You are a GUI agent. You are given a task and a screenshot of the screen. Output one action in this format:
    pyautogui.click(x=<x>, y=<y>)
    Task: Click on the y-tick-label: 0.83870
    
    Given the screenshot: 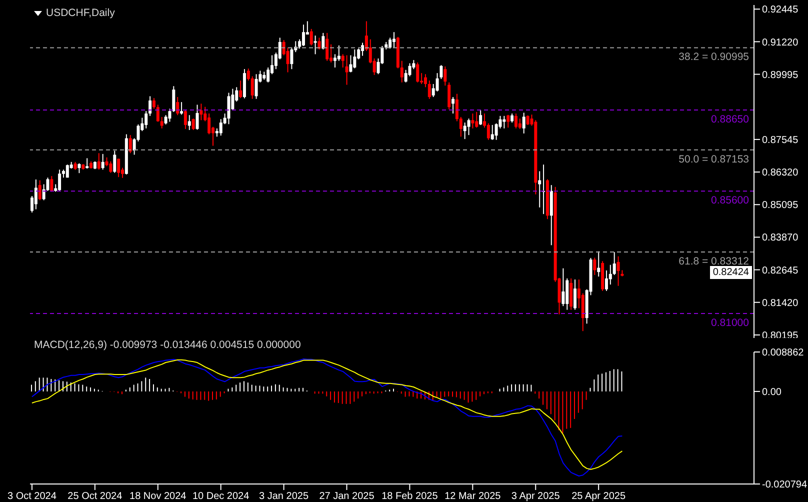 What is the action you would take?
    pyautogui.click(x=780, y=238)
    